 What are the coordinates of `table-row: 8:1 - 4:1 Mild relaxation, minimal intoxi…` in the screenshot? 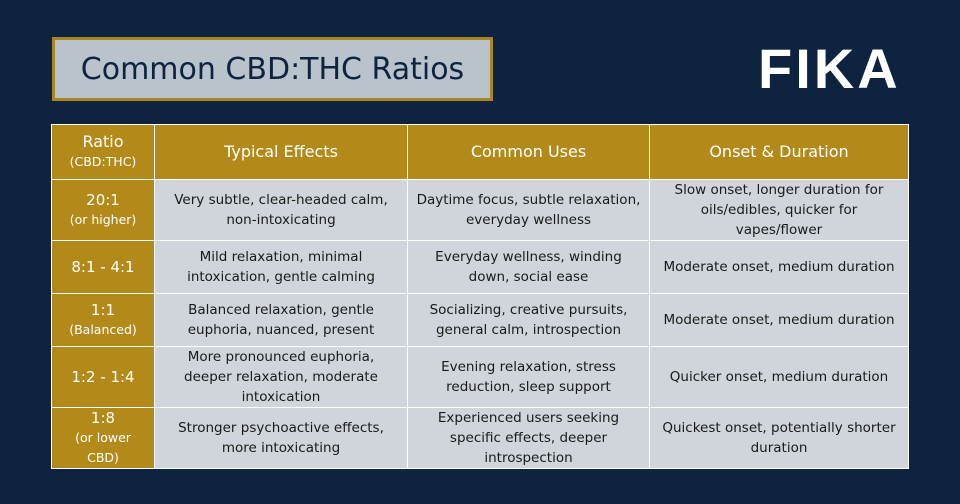 It's located at (480, 267).